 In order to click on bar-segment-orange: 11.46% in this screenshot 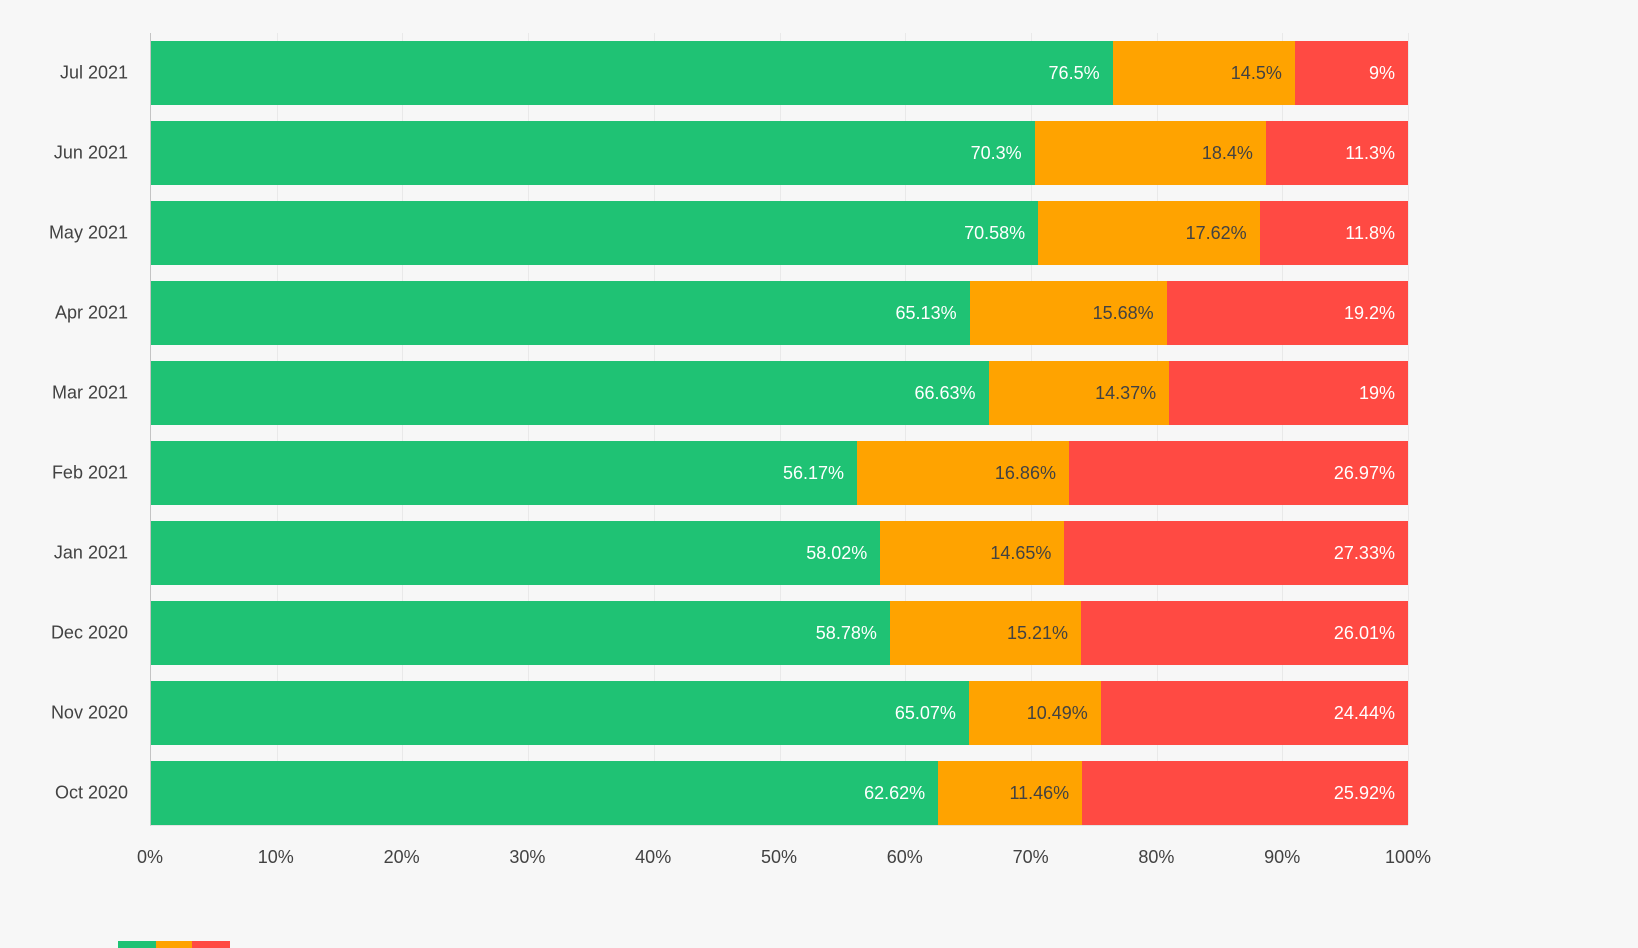, I will do `click(1010, 793)`.